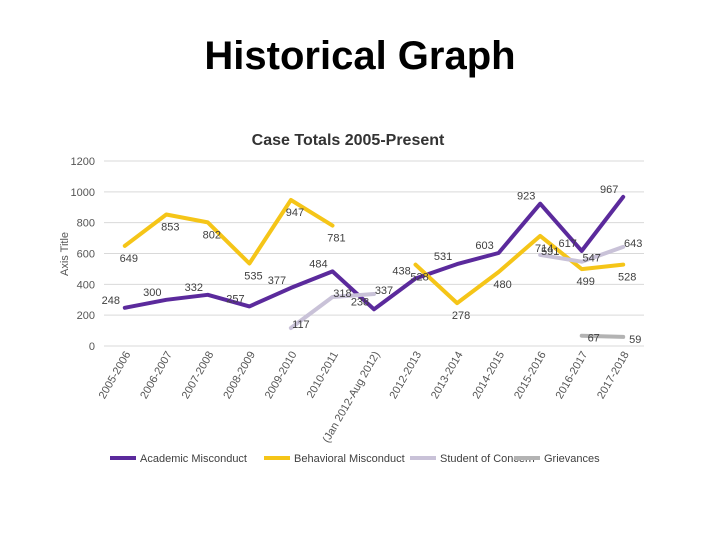 Image resolution: width=720 pixels, height=540 pixels. What do you see at coordinates (405, 376) in the screenshot?
I see `x-category-label: 2012-2013` at bounding box center [405, 376].